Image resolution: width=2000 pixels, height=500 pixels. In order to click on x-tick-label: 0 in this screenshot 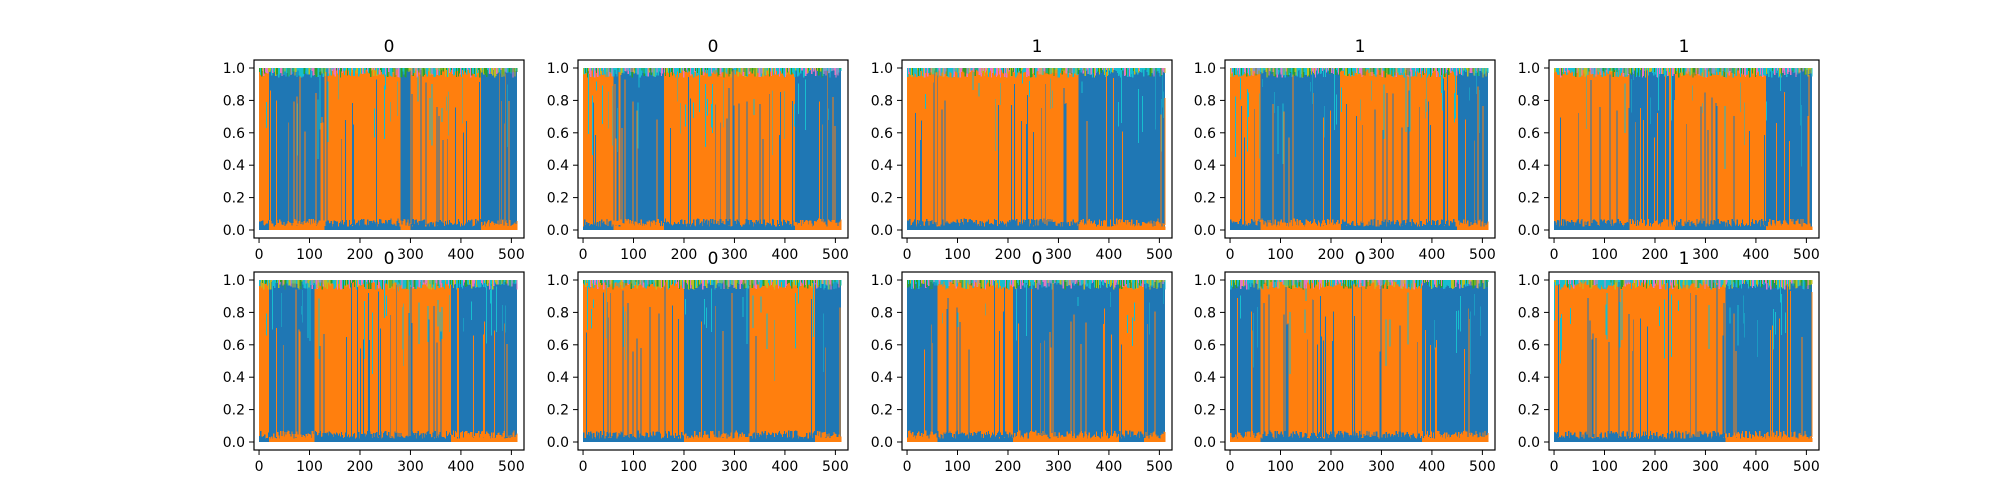, I will do `click(259, 467)`.